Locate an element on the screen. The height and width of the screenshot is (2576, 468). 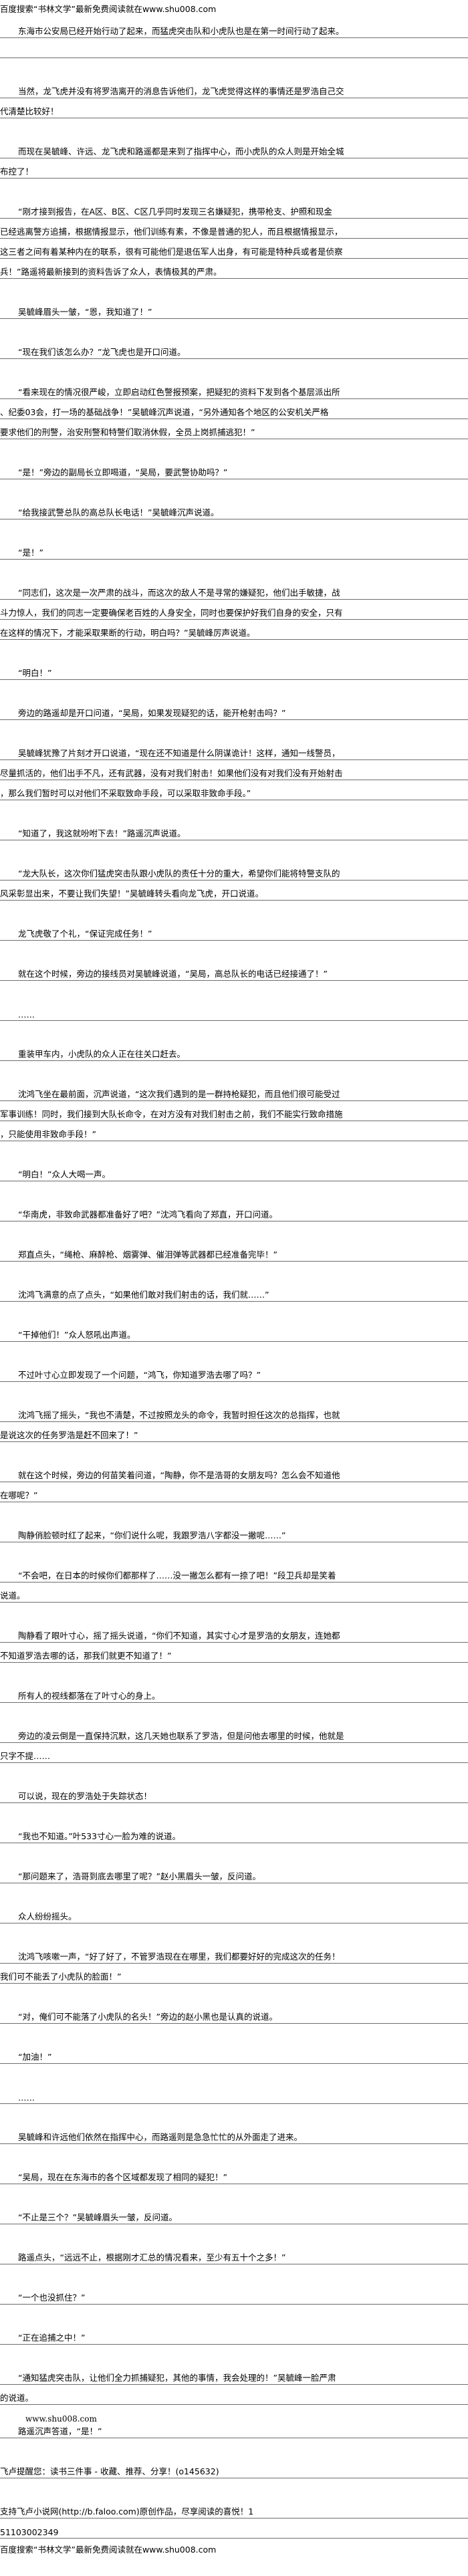
paragraph: “是！”旁边的副局长立即喝道，“吴局，要武警协助吗？” is located at coordinates (234, 469).